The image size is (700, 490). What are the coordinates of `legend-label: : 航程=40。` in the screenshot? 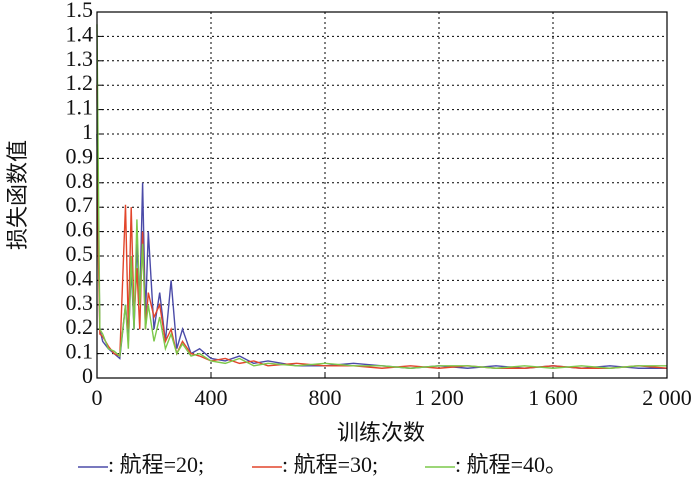 It's located at (511, 464).